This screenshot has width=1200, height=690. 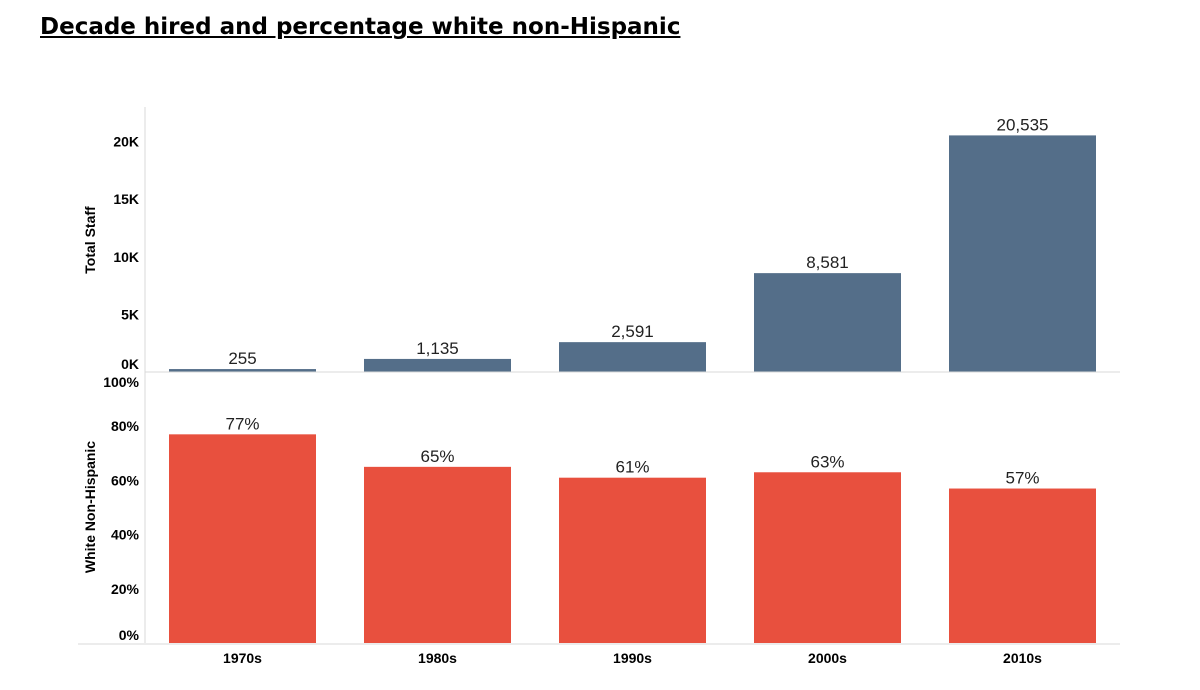 I want to click on total-staff-y-axis-title: Total Staff, so click(x=90, y=240).